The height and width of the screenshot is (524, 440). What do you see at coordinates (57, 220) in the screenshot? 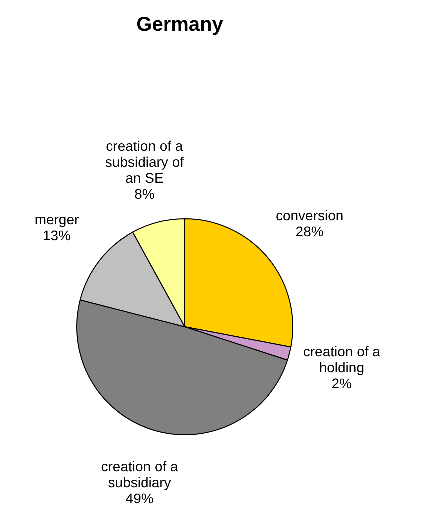
I see `slice-label: merger` at bounding box center [57, 220].